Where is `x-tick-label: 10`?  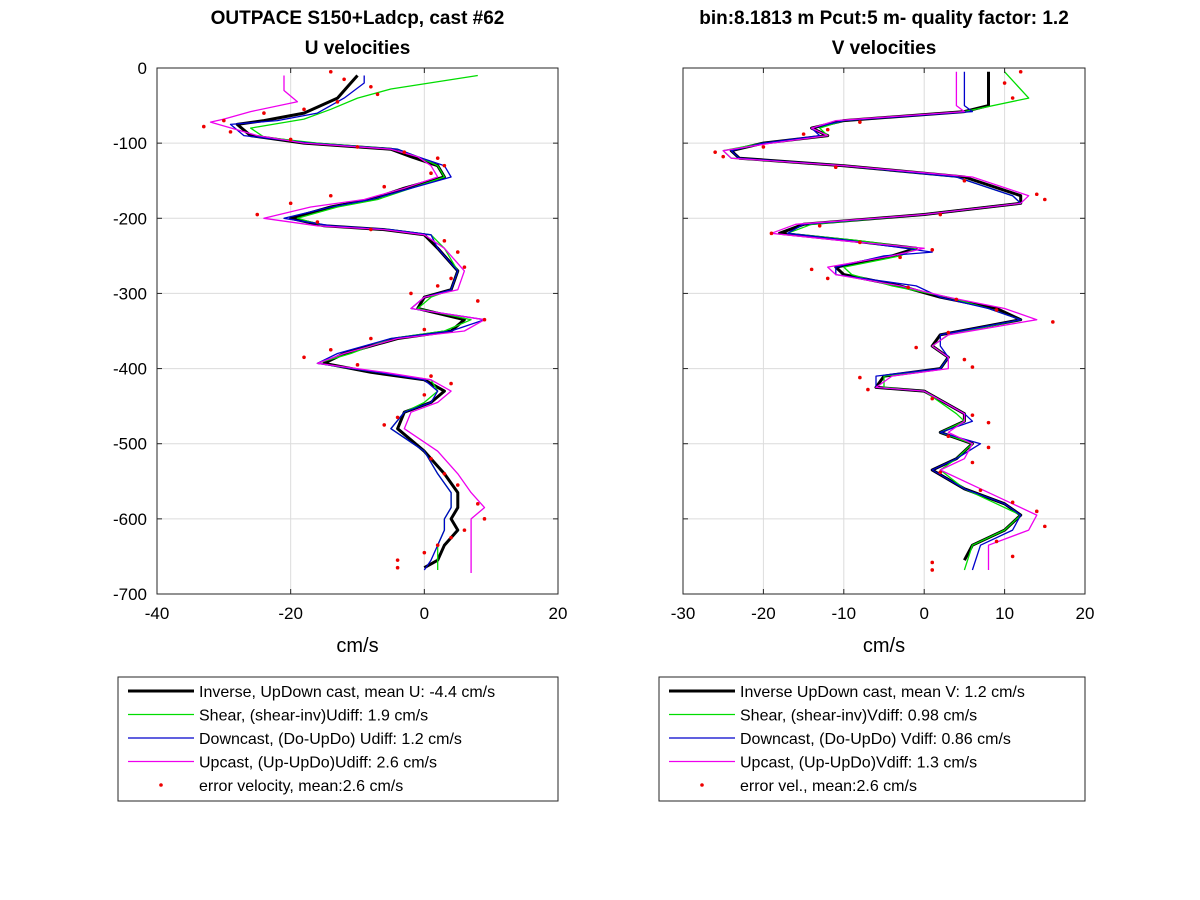 x-tick-label: 10 is located at coordinates (1004, 613).